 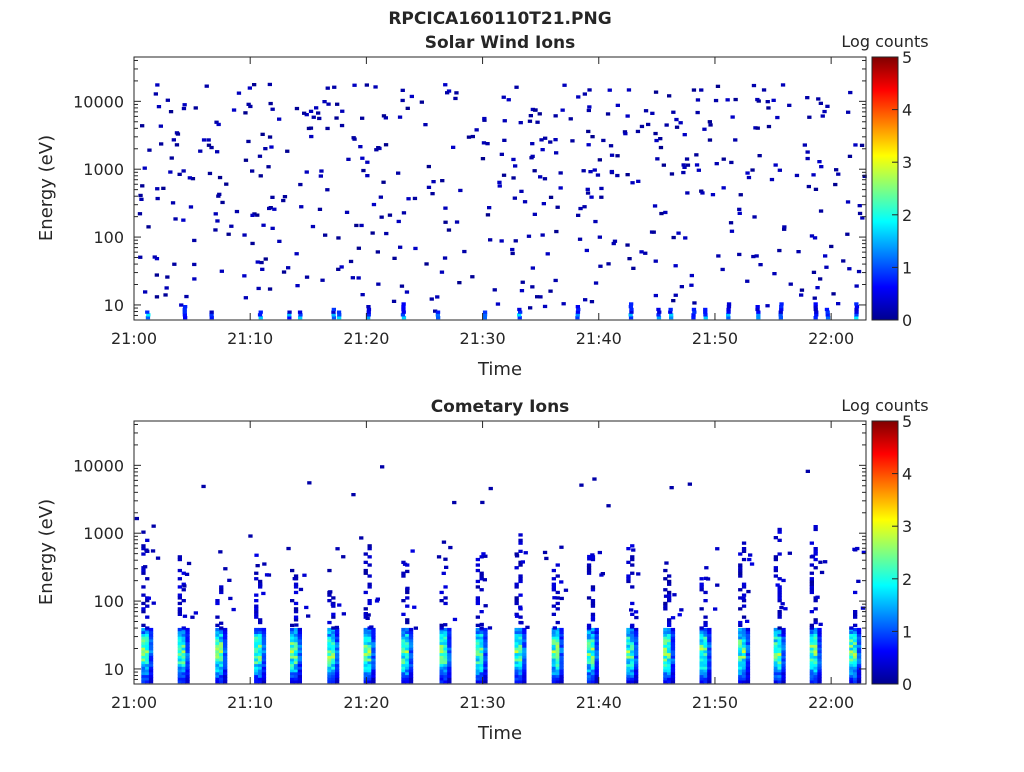 I want to click on colorbar-tick-label-0: 0, so click(x=907, y=684).